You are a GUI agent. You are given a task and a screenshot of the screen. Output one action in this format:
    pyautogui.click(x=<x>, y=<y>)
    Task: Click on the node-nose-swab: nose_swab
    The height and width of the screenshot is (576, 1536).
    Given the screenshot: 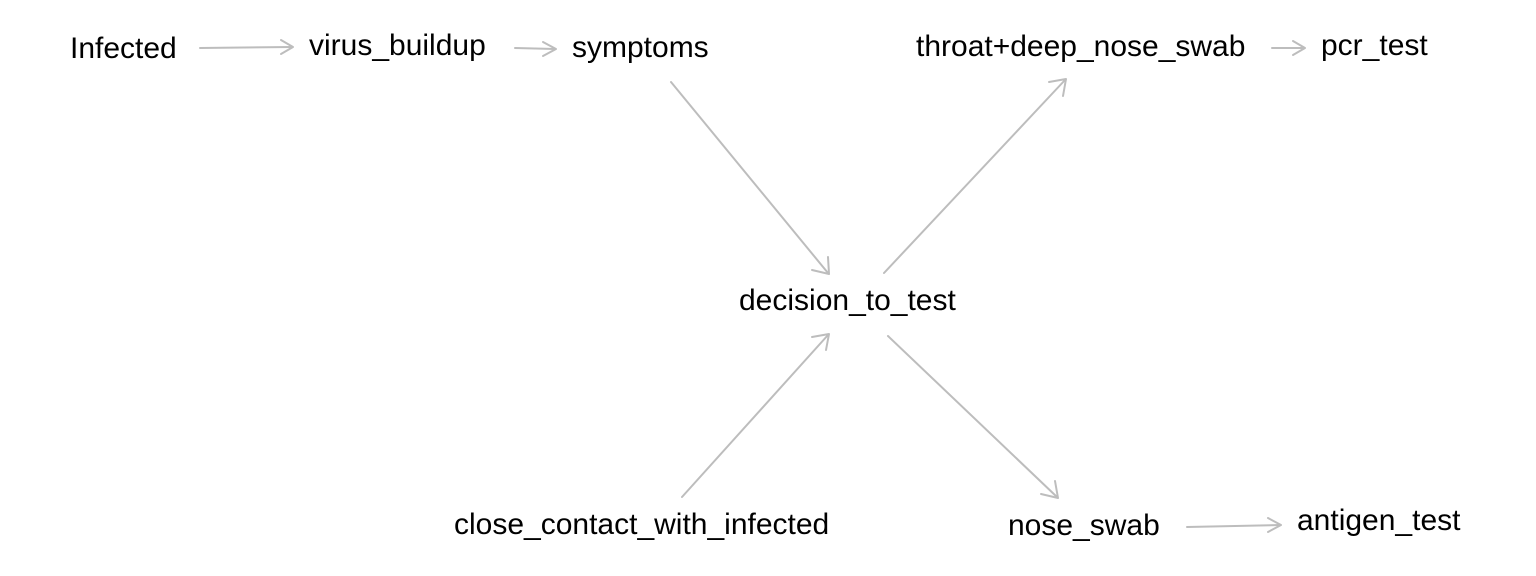 What is the action you would take?
    pyautogui.click(x=1084, y=525)
    